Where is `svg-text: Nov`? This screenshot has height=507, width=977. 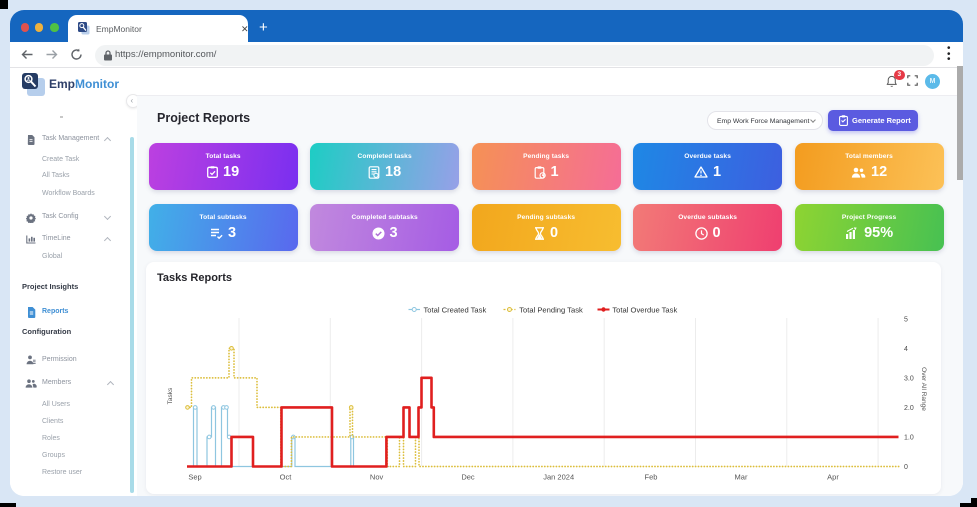 svg-text: Nov is located at coordinates (377, 477).